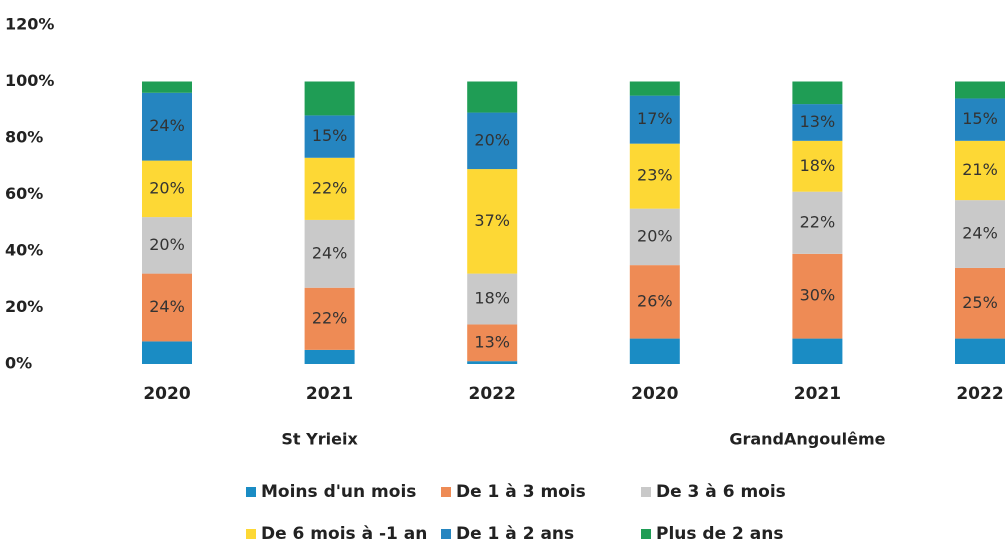 This screenshot has width=1006, height=543. Describe the element at coordinates (18, 363) in the screenshot. I see `y-tick-label: 0%` at that location.